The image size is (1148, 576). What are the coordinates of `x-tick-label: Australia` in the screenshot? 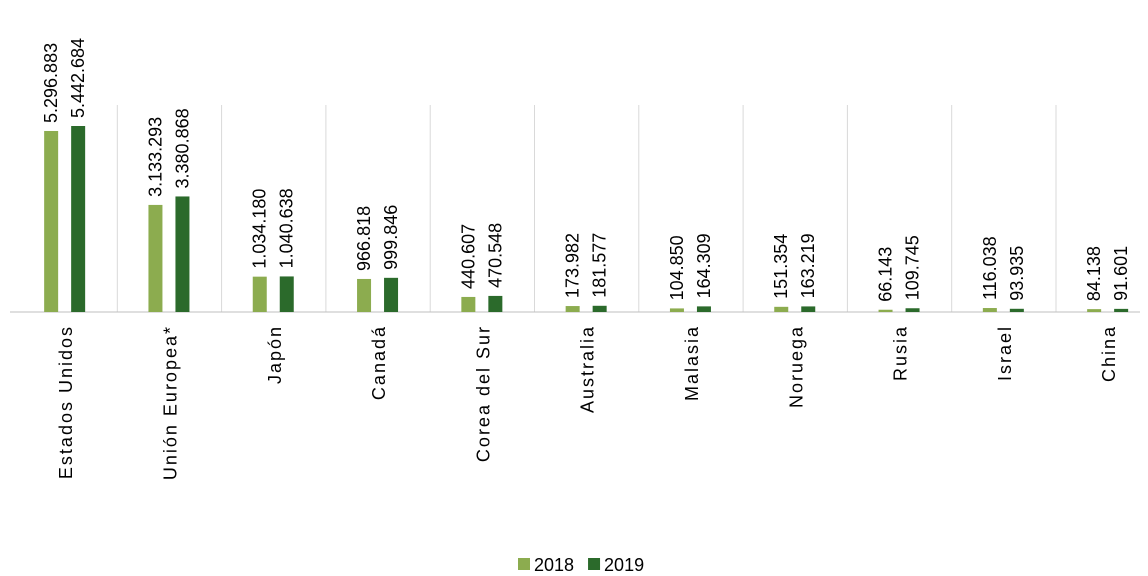 It's located at (588, 369).